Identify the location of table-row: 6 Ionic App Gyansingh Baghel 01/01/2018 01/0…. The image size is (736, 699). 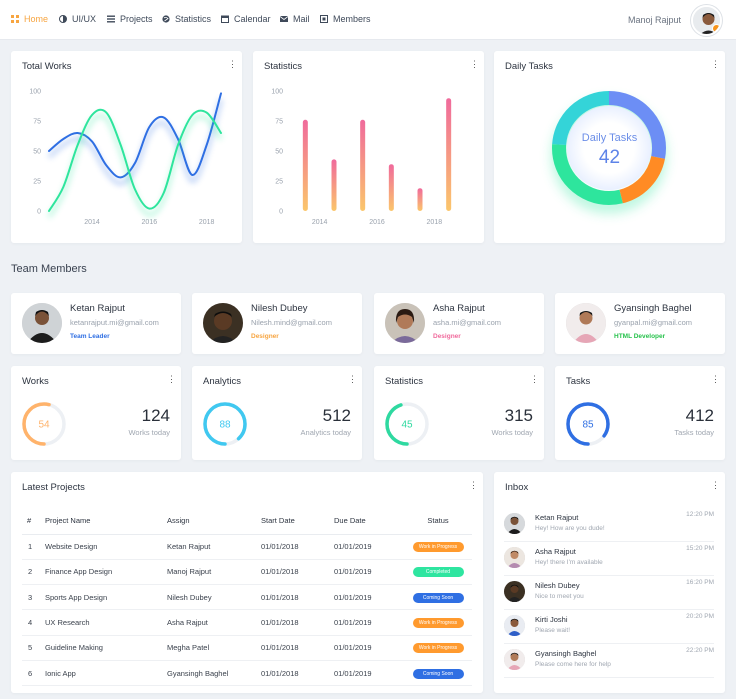
(247, 673).